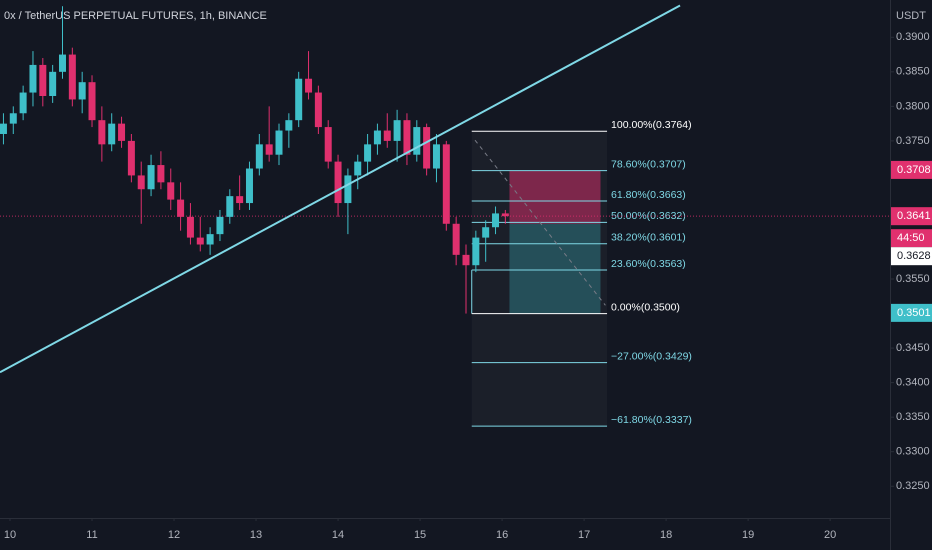 This screenshot has height=550, width=932. What do you see at coordinates (911, 16) in the screenshot?
I see `currency-label: USDT` at bounding box center [911, 16].